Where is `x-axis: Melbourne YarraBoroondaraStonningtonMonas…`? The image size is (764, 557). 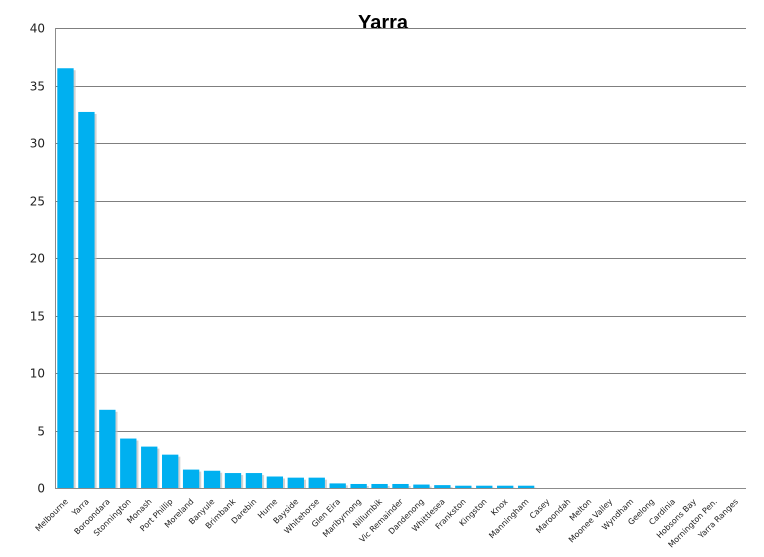
x-axis: Melbourne YarraBoroondaraStonningtonMonas… is located at coordinates (387, 523).